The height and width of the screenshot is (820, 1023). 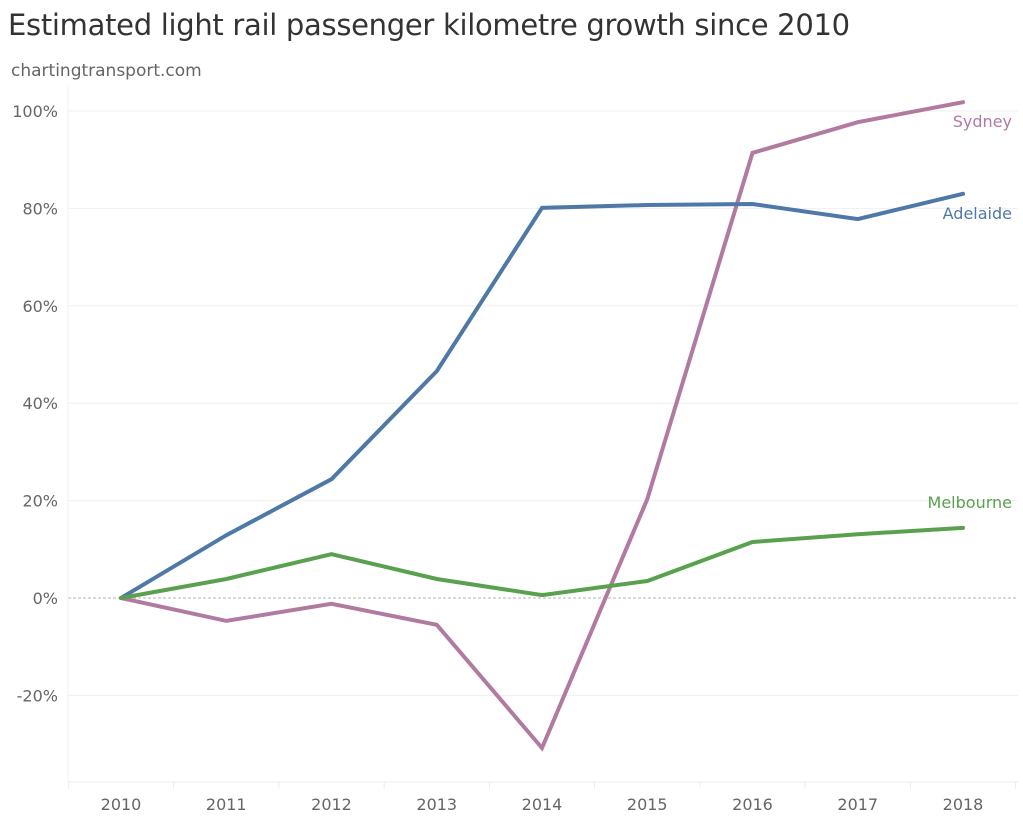 I want to click on series-label-adelaide: Adelaide, so click(x=977, y=213).